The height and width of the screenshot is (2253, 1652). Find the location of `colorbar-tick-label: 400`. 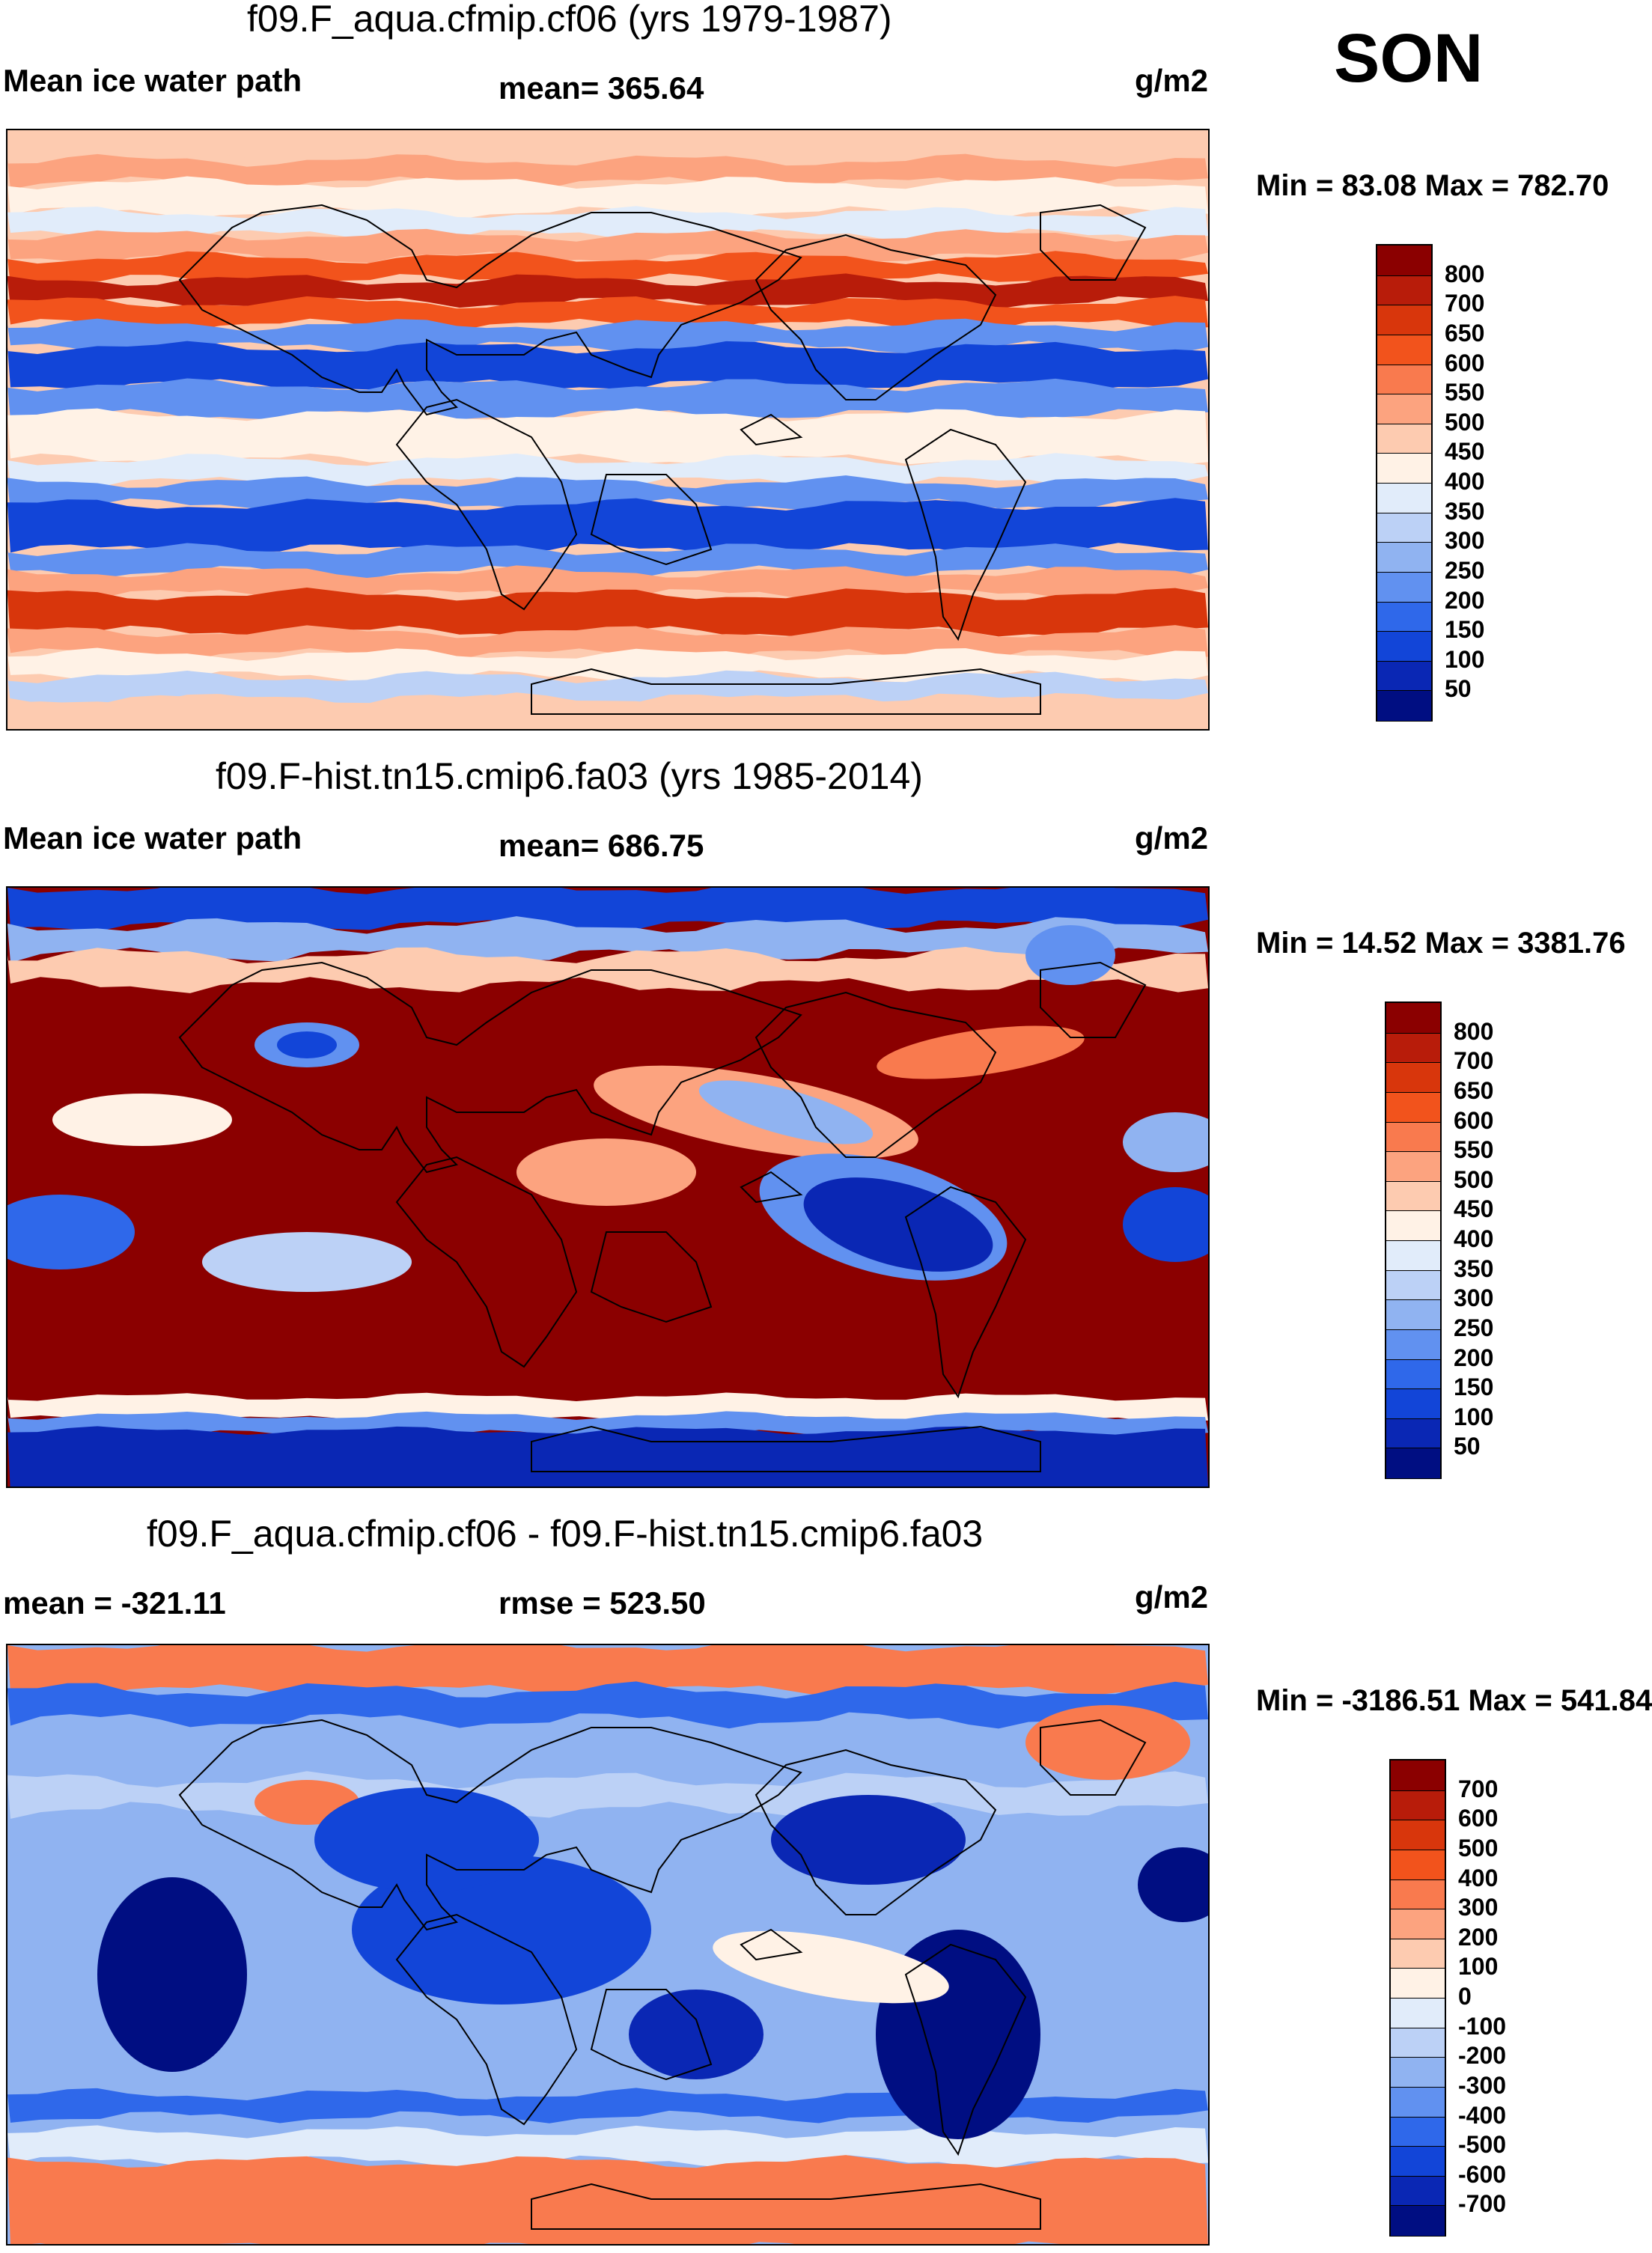

colorbar-tick-label: 400 is located at coordinates (1478, 1877).